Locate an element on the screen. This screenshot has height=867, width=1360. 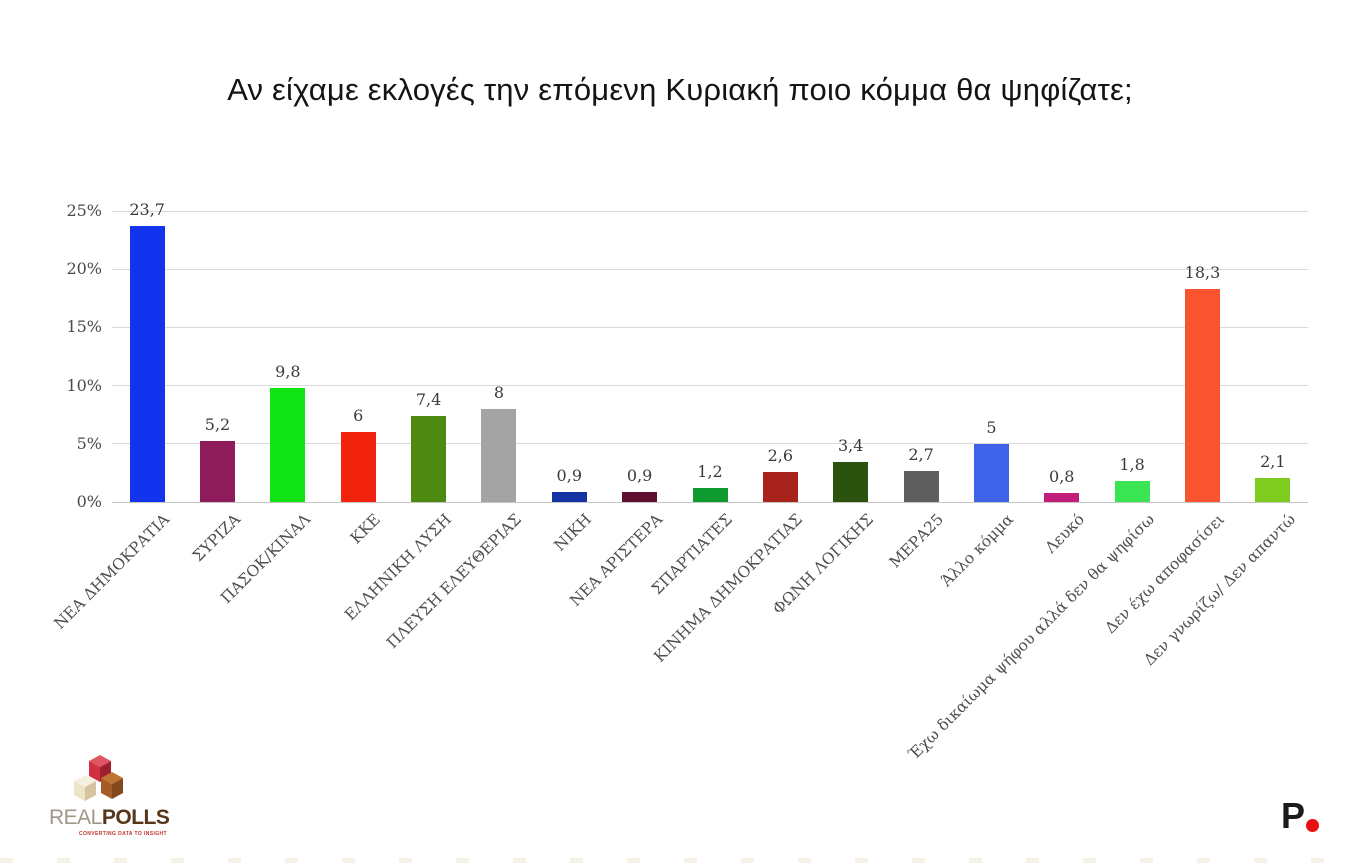
realpolls-wordmark-polls: POLLS is located at coordinates (135, 817).